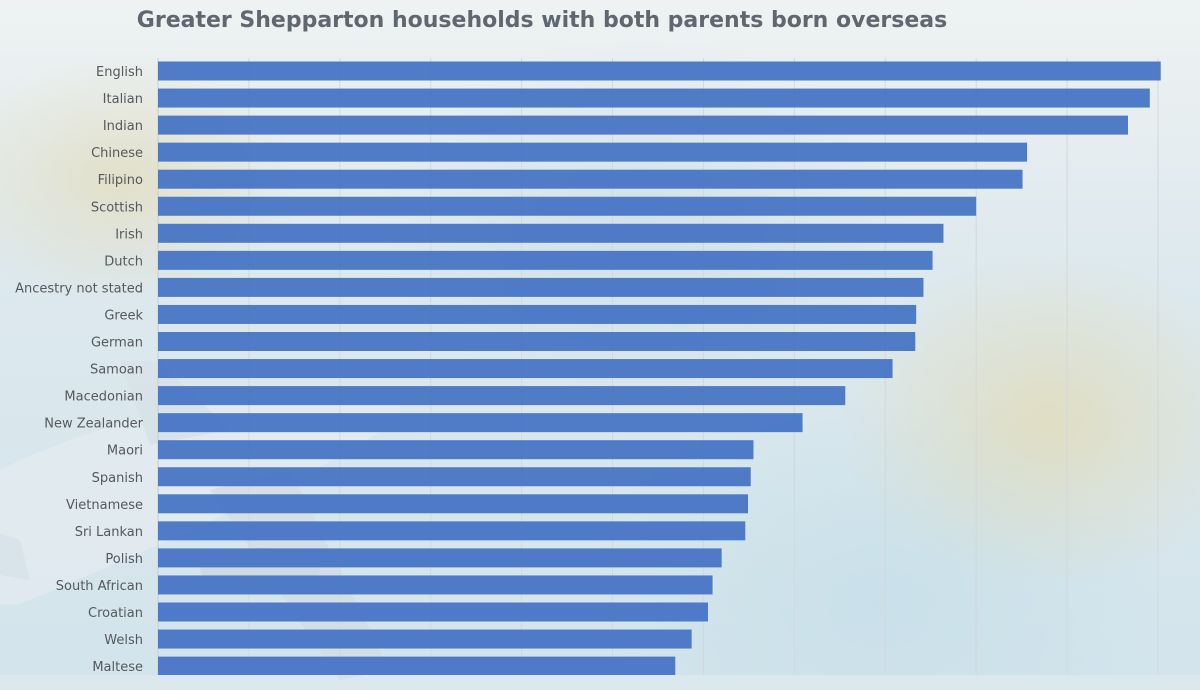 The height and width of the screenshot is (690, 1200). I want to click on category-label: Spanish, so click(117, 478).